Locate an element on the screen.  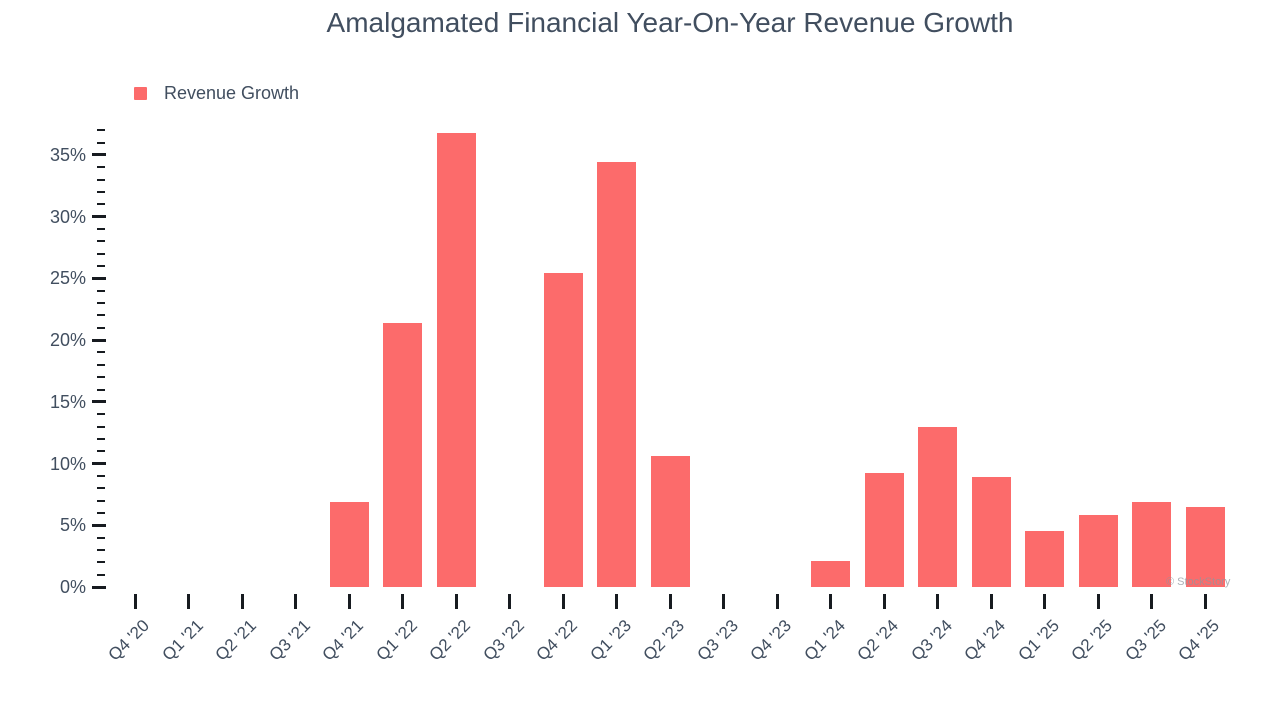
x-label-q1-23: Q1 '23 is located at coordinates (610, 640).